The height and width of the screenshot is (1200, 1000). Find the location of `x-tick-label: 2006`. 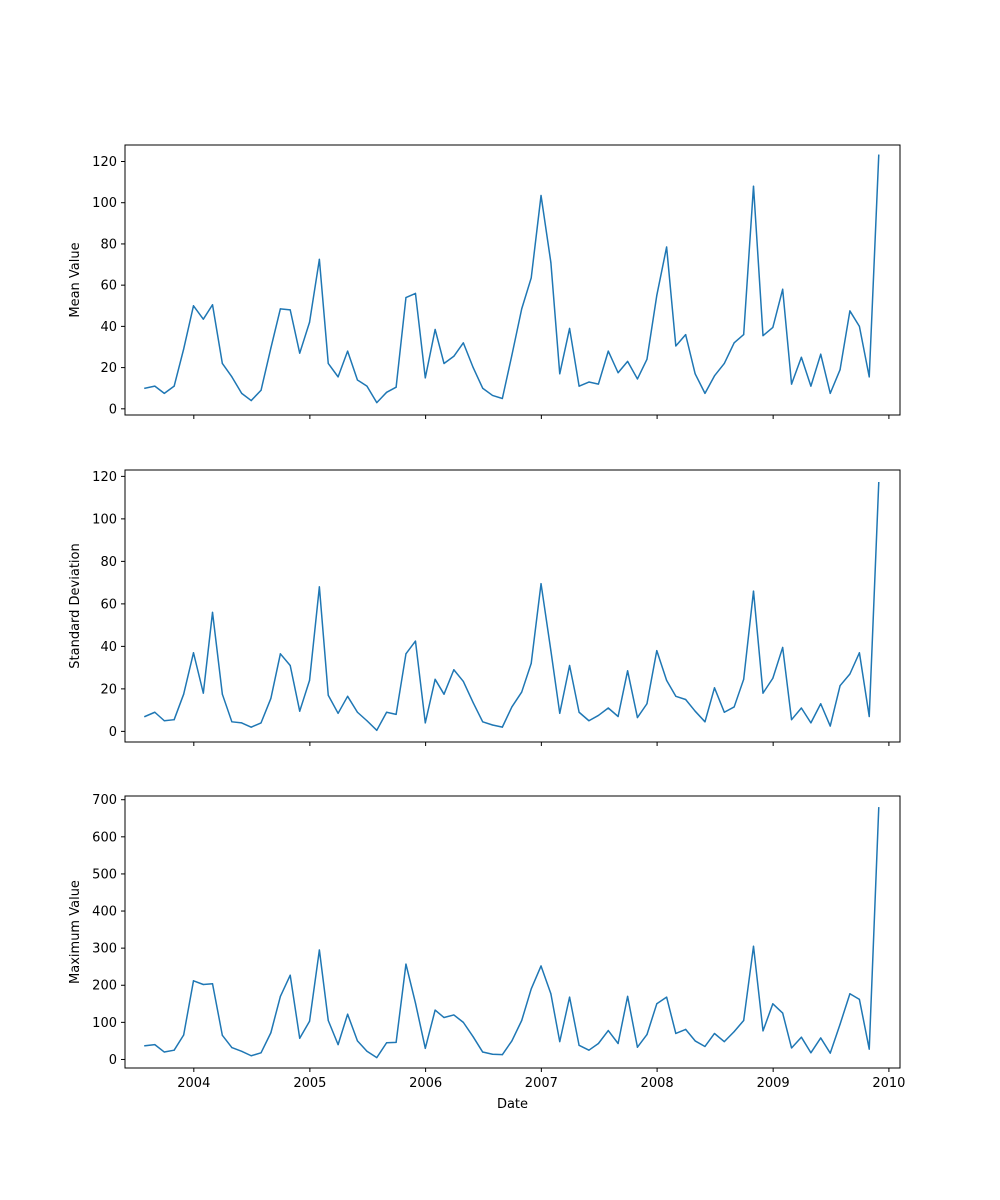

x-tick-label: 2006 is located at coordinates (425, 1083).